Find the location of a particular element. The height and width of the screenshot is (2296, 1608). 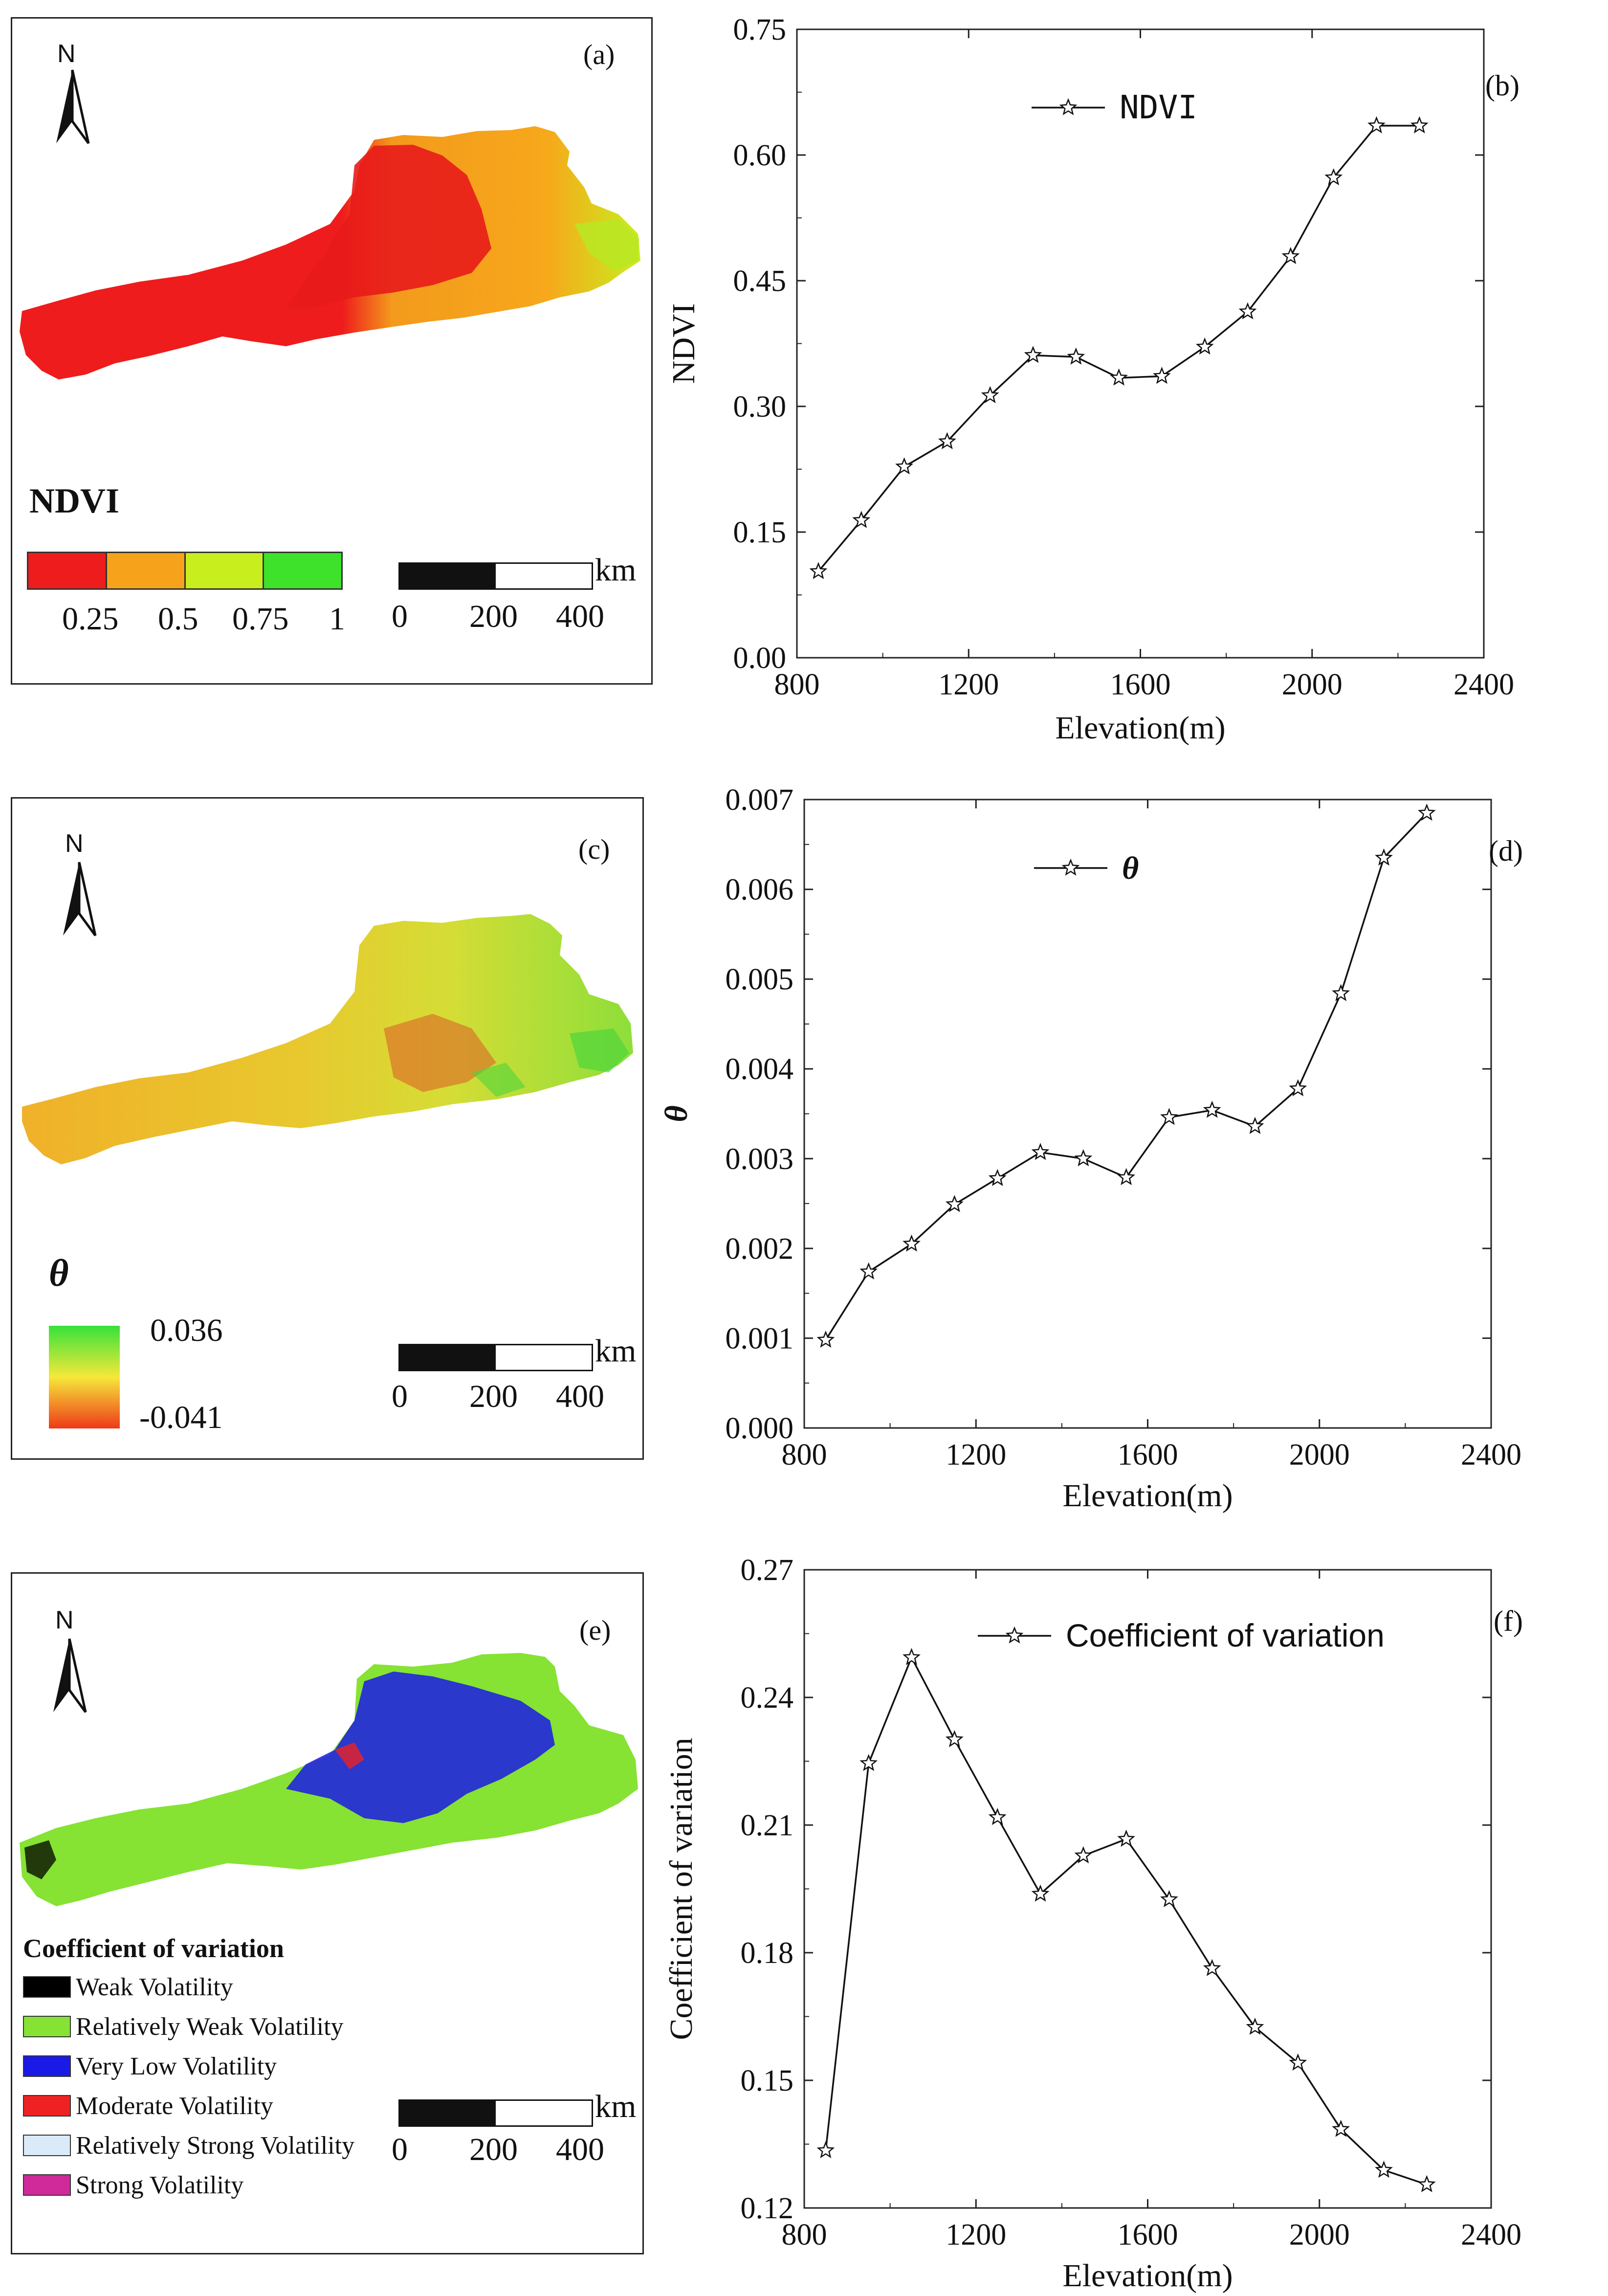

panel-label: (c) is located at coordinates (594, 849).